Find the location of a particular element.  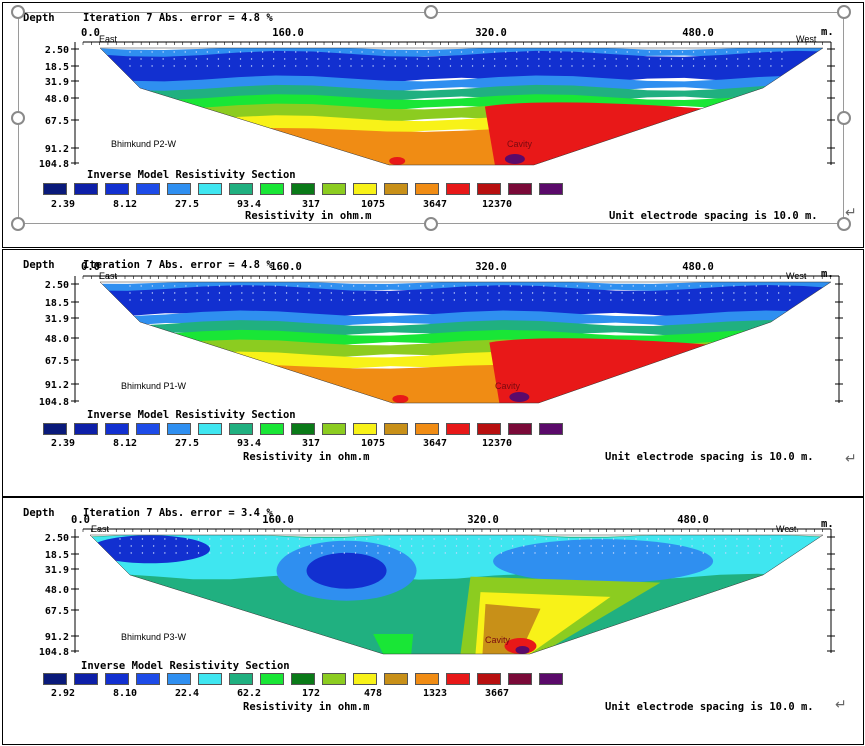

legend-value: 12370 is located at coordinates (497, 204).